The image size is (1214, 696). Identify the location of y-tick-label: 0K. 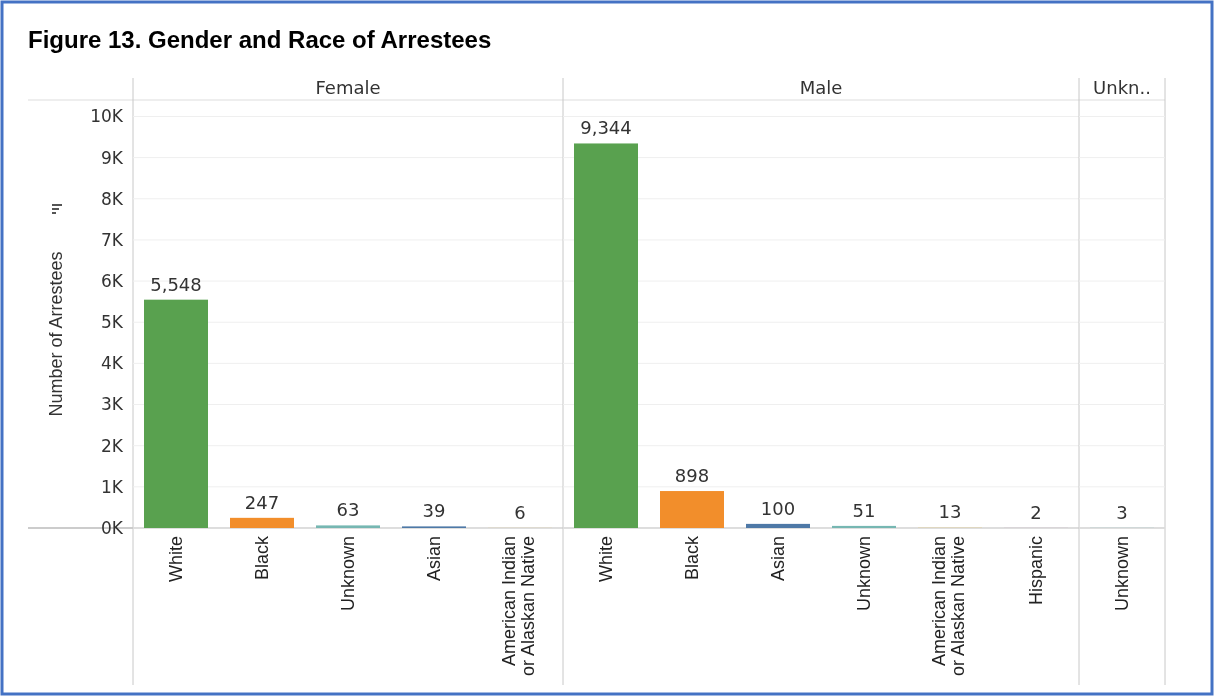
(112, 527).